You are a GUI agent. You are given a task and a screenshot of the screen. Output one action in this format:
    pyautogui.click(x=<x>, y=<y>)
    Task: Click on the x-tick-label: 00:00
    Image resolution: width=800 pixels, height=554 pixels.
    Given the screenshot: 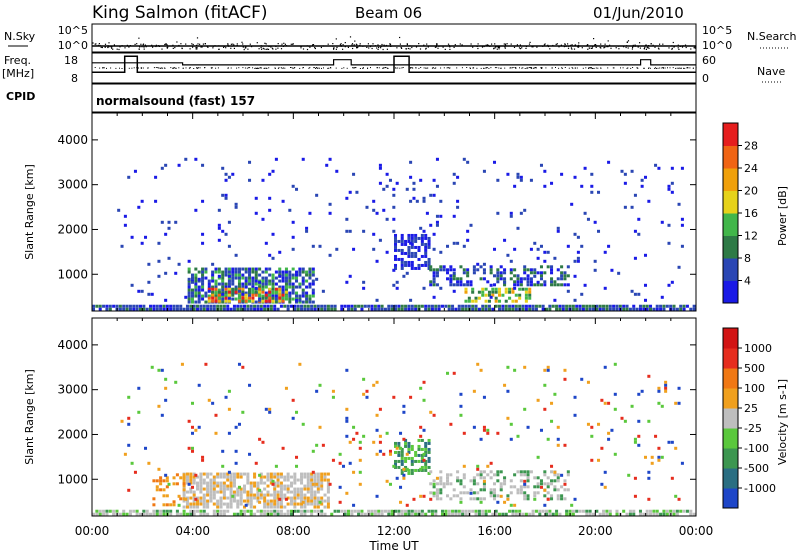 What is the action you would take?
    pyautogui.click(x=92, y=531)
    